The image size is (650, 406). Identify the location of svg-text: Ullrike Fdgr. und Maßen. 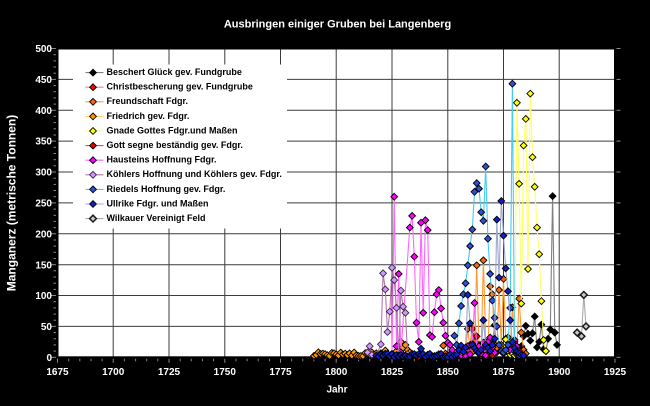
(158, 203).